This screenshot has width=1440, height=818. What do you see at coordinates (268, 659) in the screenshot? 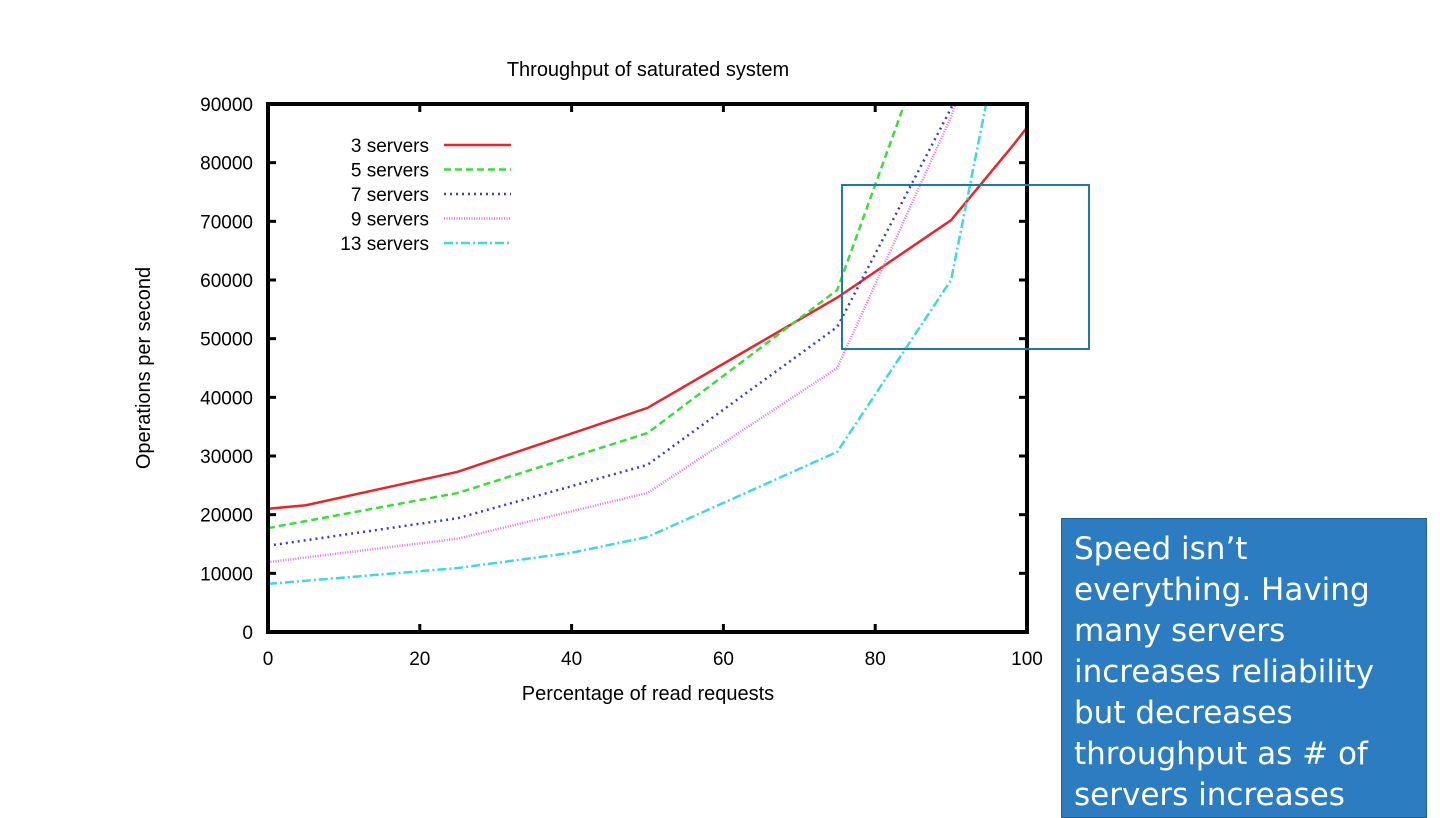
I see `x-tick-label: 0` at bounding box center [268, 659].